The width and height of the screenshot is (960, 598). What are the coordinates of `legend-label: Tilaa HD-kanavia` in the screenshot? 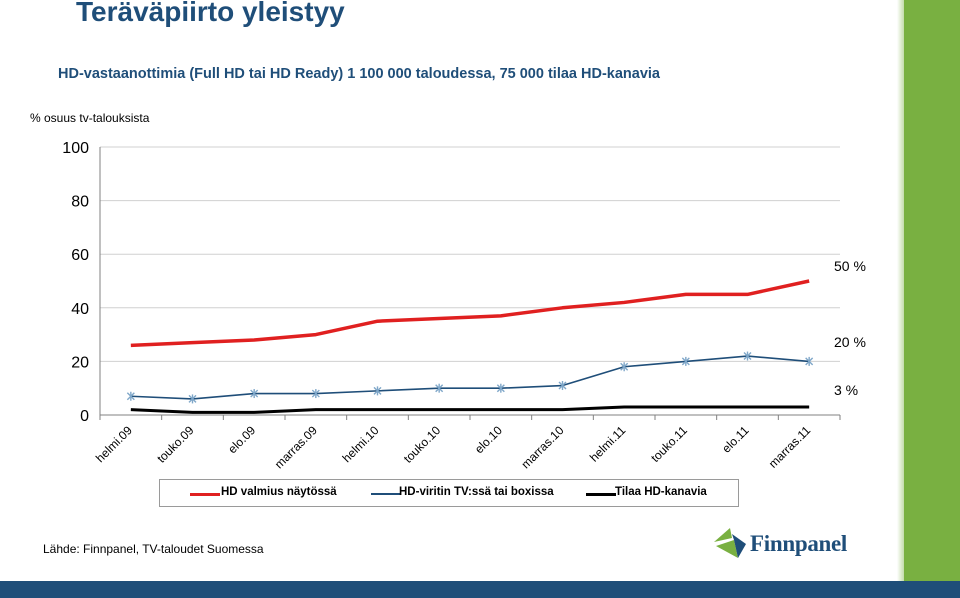 It's located at (661, 492).